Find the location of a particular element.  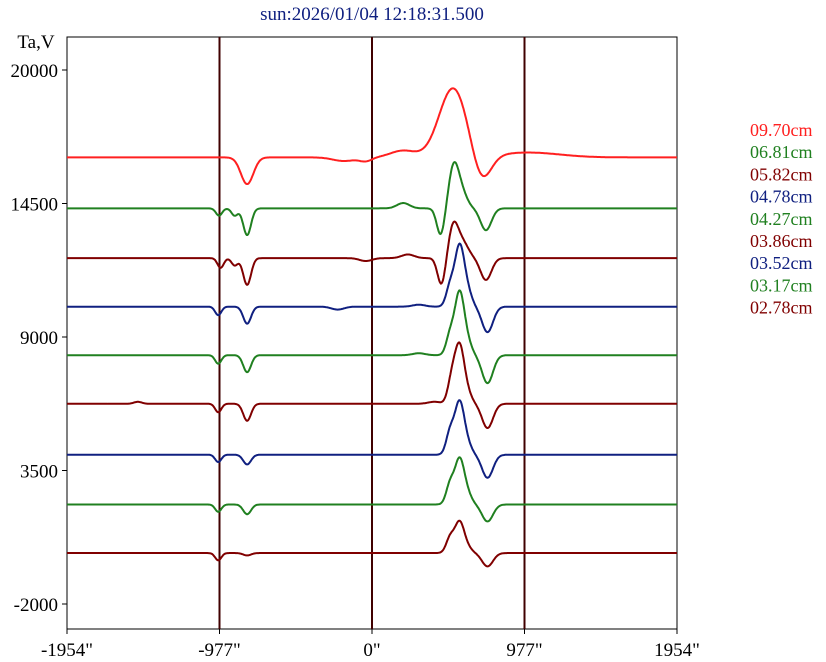

x-tick-label: 1954" is located at coordinates (677, 650).